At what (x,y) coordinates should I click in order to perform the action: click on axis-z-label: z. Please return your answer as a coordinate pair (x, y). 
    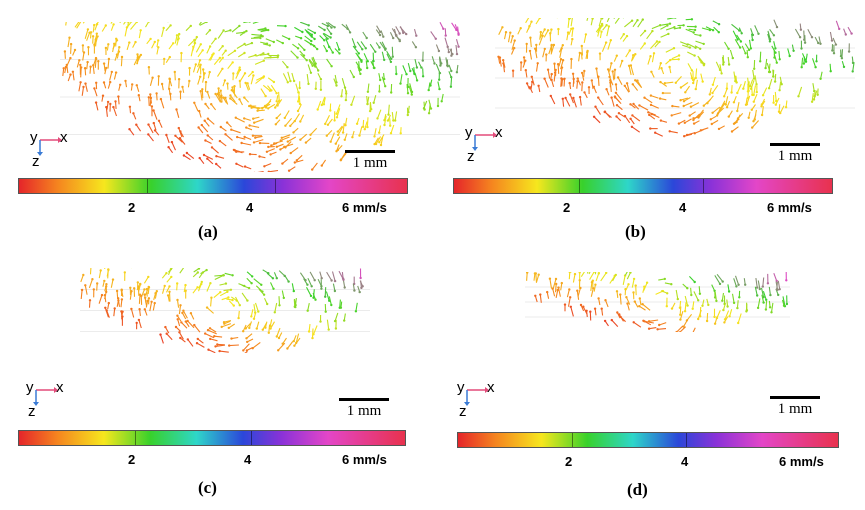
    Looking at the image, I should click on (471, 156).